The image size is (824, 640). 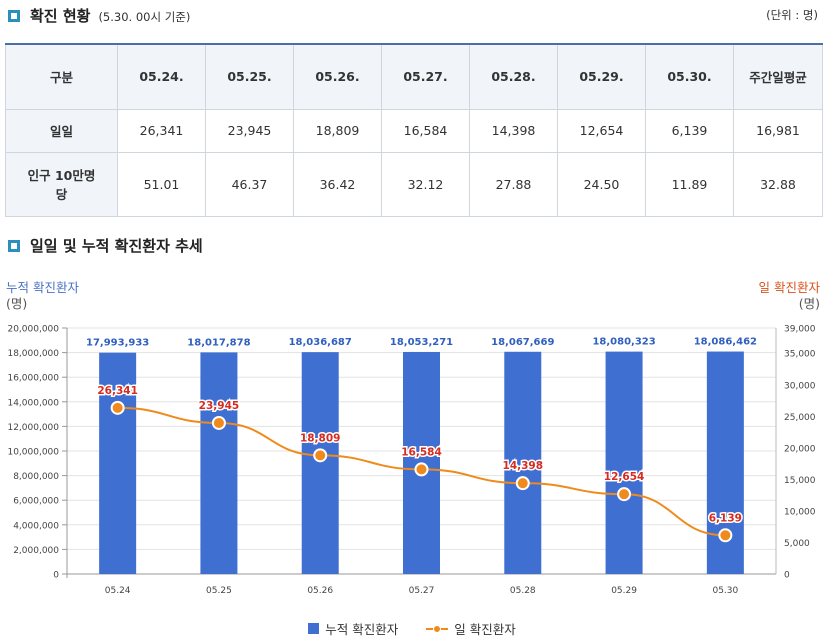 I want to click on bar-data-label: 18,086,462, so click(x=725, y=342).